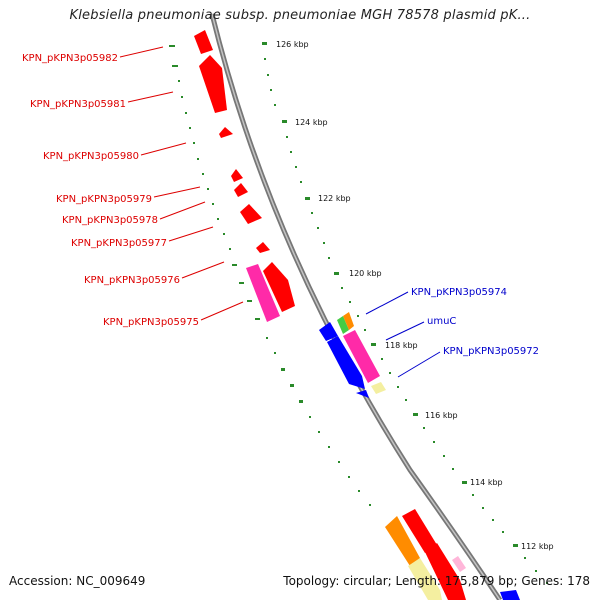  Describe the element at coordinates (132, 280) in the screenshot. I see `gene-label: KPN_pKPN3p05976` at that location.